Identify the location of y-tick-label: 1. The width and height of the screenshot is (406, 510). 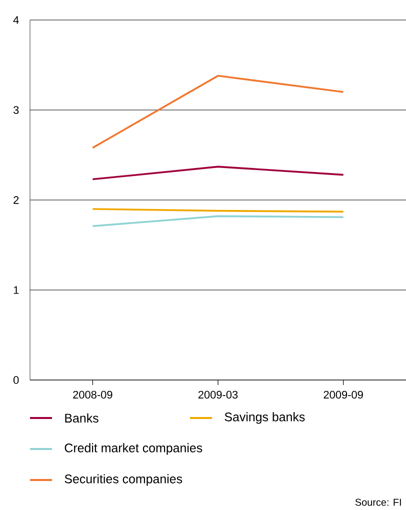
(16, 290).